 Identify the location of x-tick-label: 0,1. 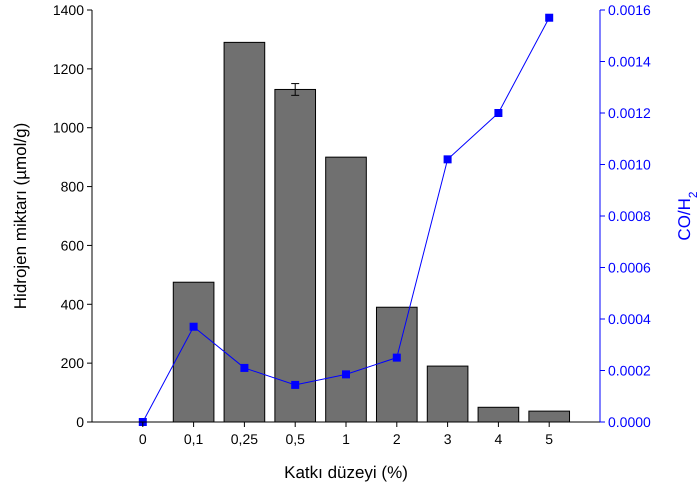
(194, 439).